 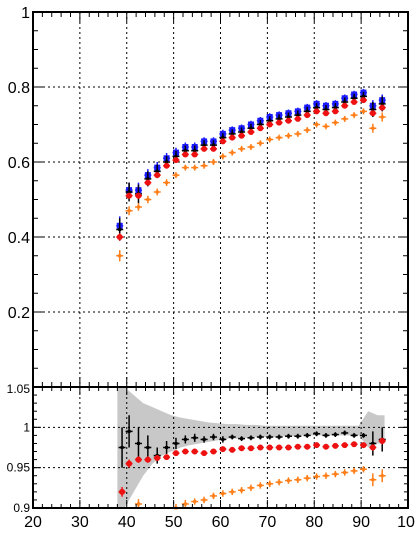 I want to click on bottom-xtick-label: 60, so click(x=221, y=522).